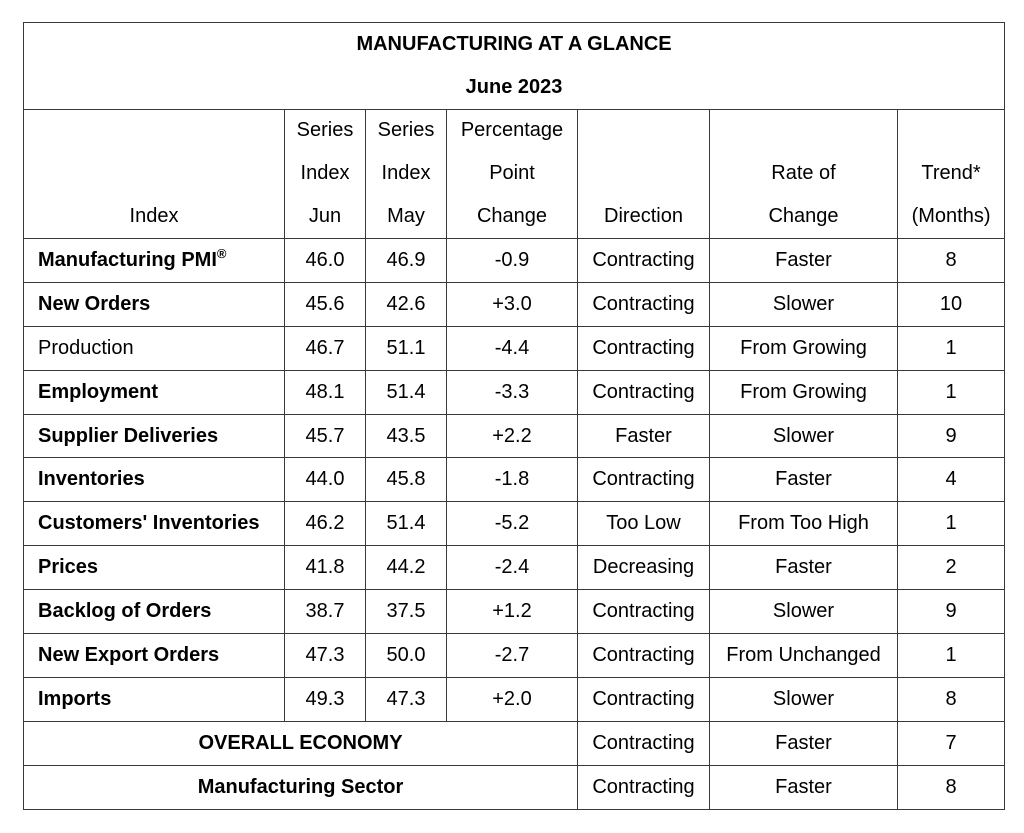  I want to click on cell-percentage-change: -5.2, so click(512, 524).